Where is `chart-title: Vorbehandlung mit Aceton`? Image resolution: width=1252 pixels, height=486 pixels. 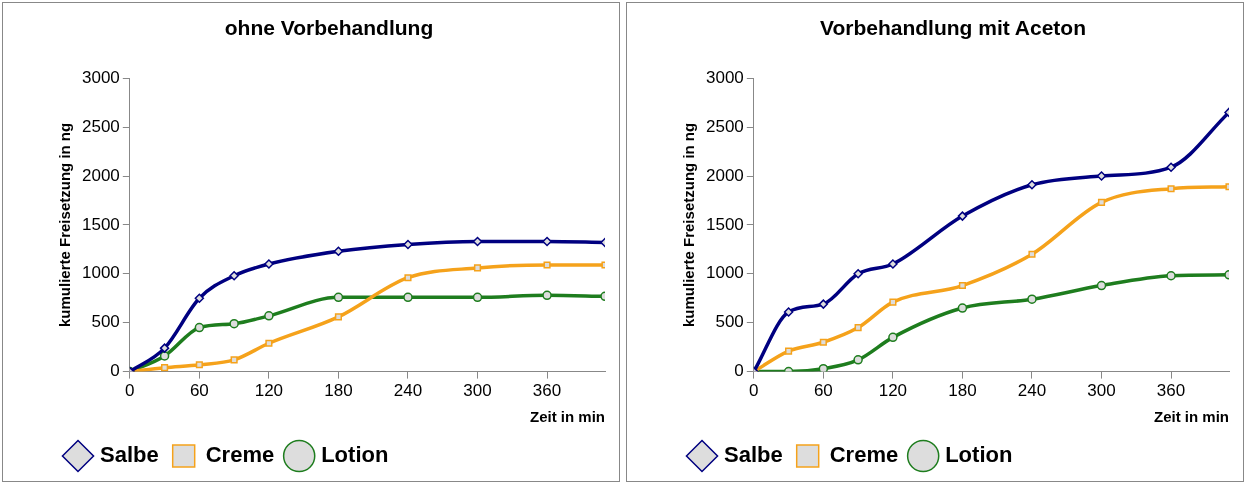
chart-title: Vorbehandlung mit Aceton is located at coordinates (953, 28).